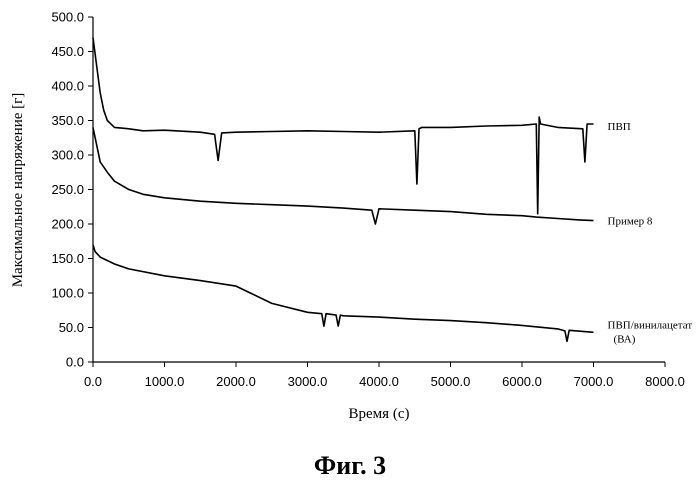 This screenshot has width=699, height=487. Describe the element at coordinates (67, 293) in the screenshot. I see `y-tick-label: 100.0` at that location.